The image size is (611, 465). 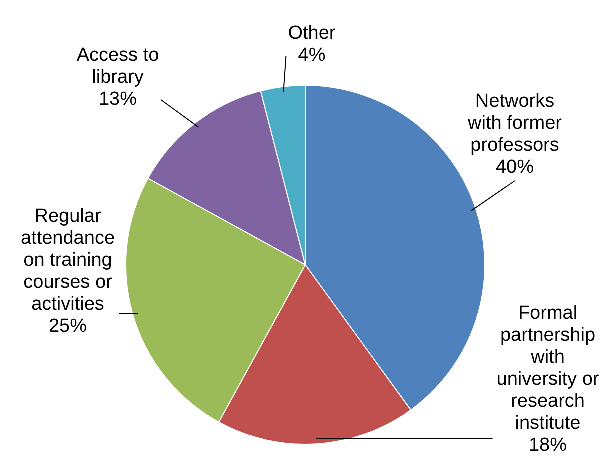 What do you see at coordinates (118, 99) in the screenshot?
I see `data-label: 13%` at bounding box center [118, 99].